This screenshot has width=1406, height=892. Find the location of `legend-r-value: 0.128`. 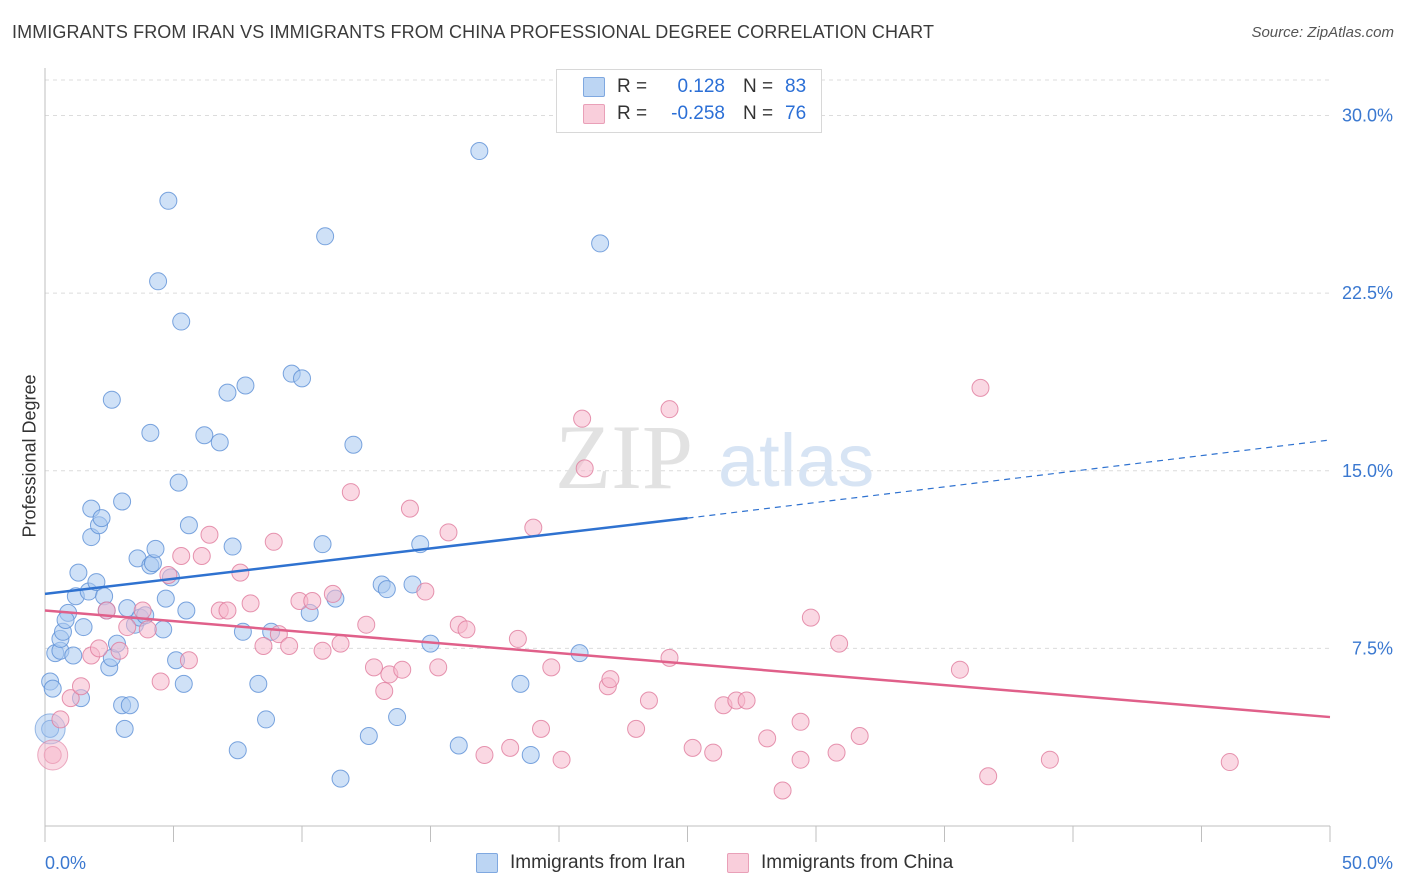

legend-r-value: 0.128 is located at coordinates (701, 86).